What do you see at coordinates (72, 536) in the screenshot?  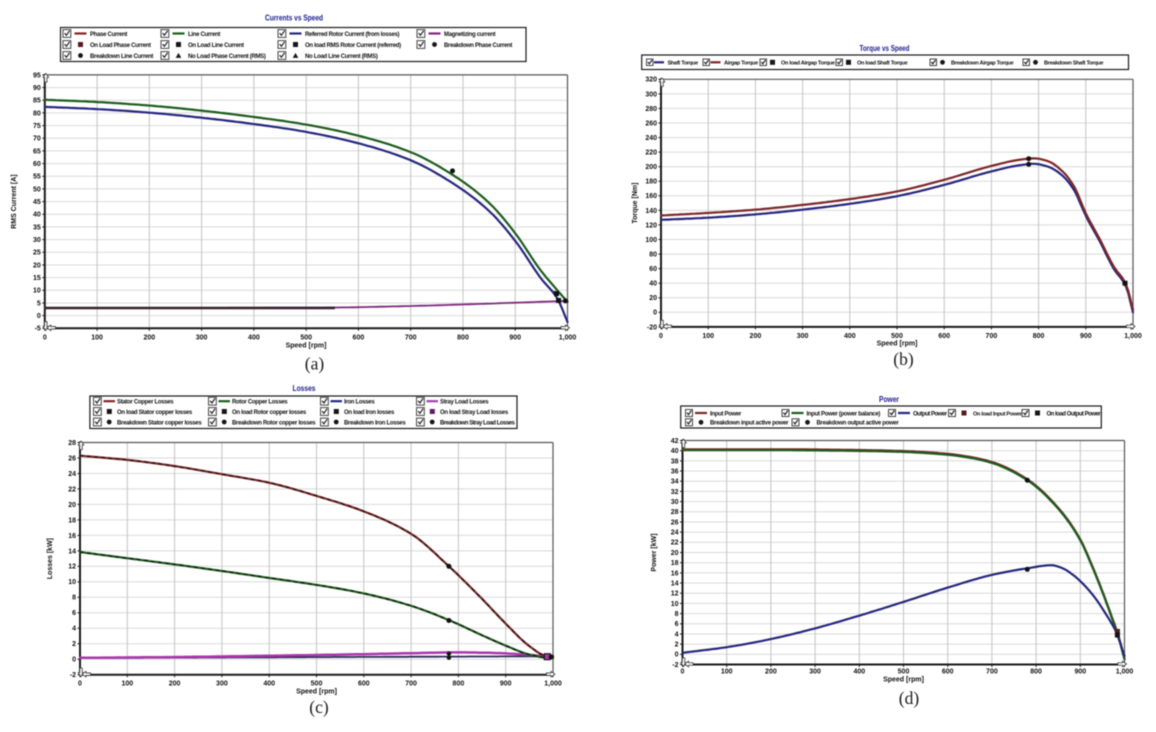 I see `svg-text: 16` at bounding box center [72, 536].